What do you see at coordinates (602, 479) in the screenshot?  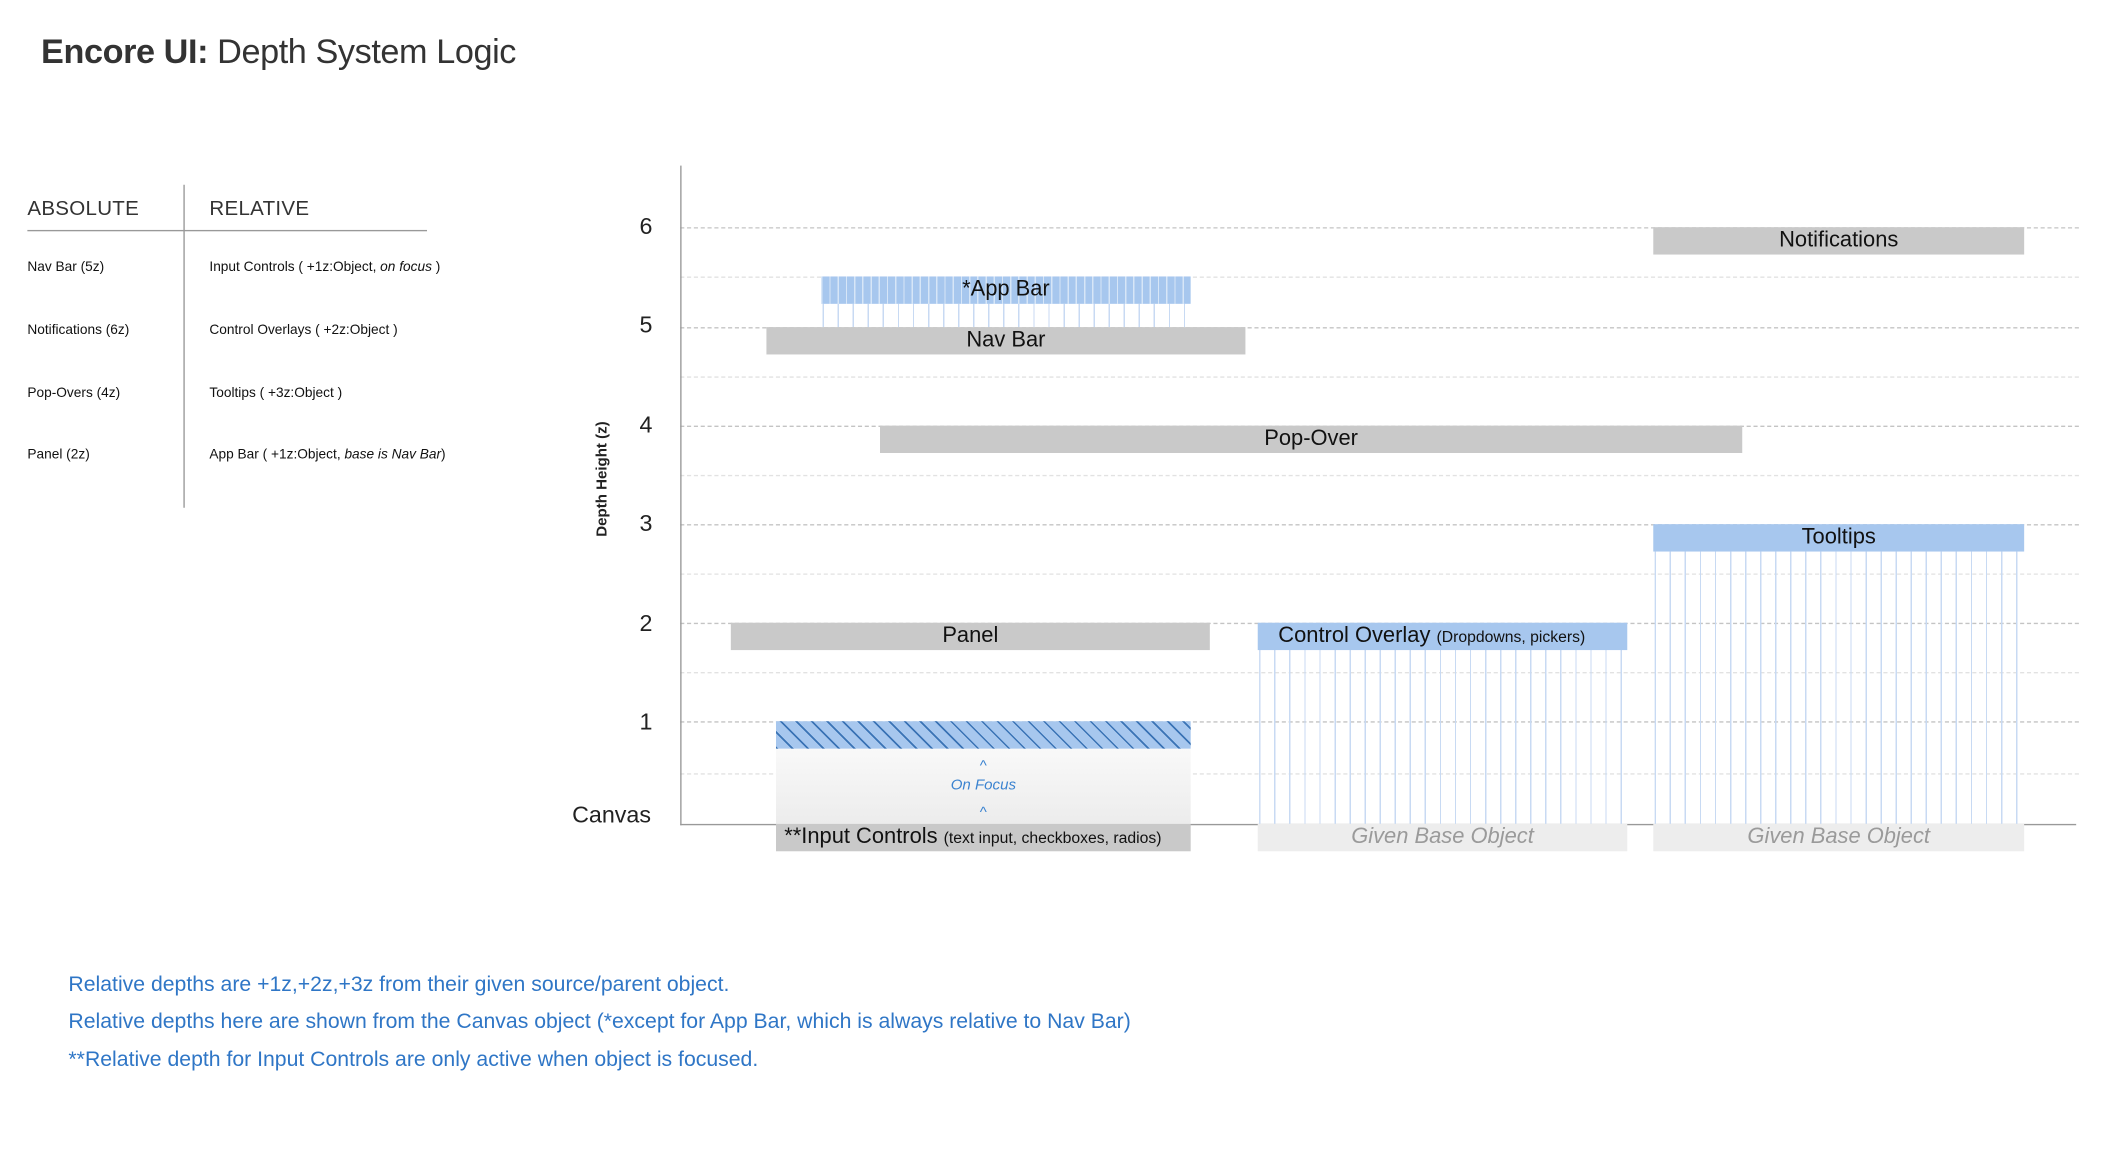 I see `y-axis-label: Depth Height (z)` at bounding box center [602, 479].